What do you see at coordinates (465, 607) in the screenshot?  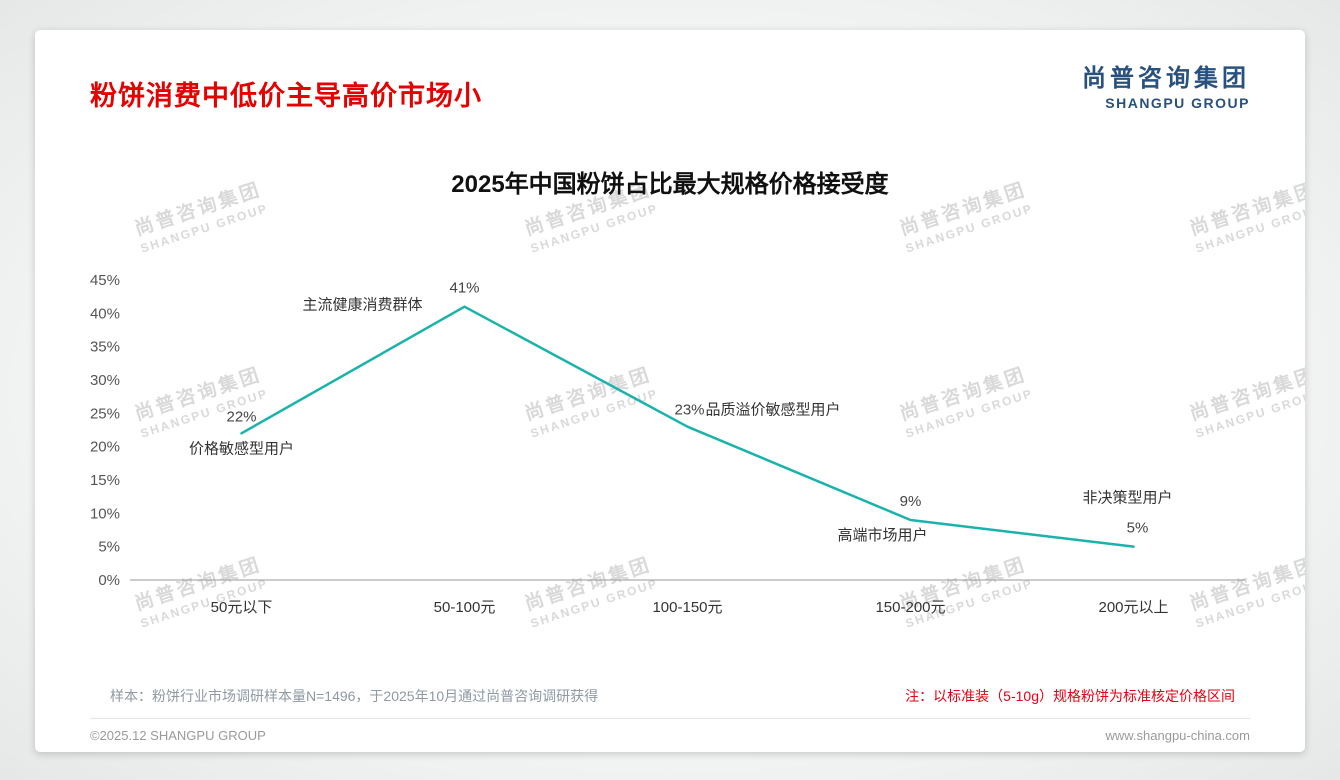 I see `x-category-label: 50-100元` at bounding box center [465, 607].